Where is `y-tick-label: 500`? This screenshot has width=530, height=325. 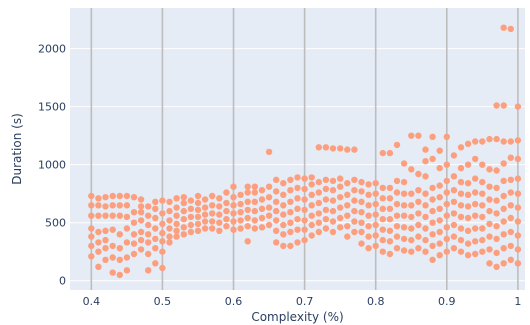
y-tick-label: 500 is located at coordinates (55, 223).